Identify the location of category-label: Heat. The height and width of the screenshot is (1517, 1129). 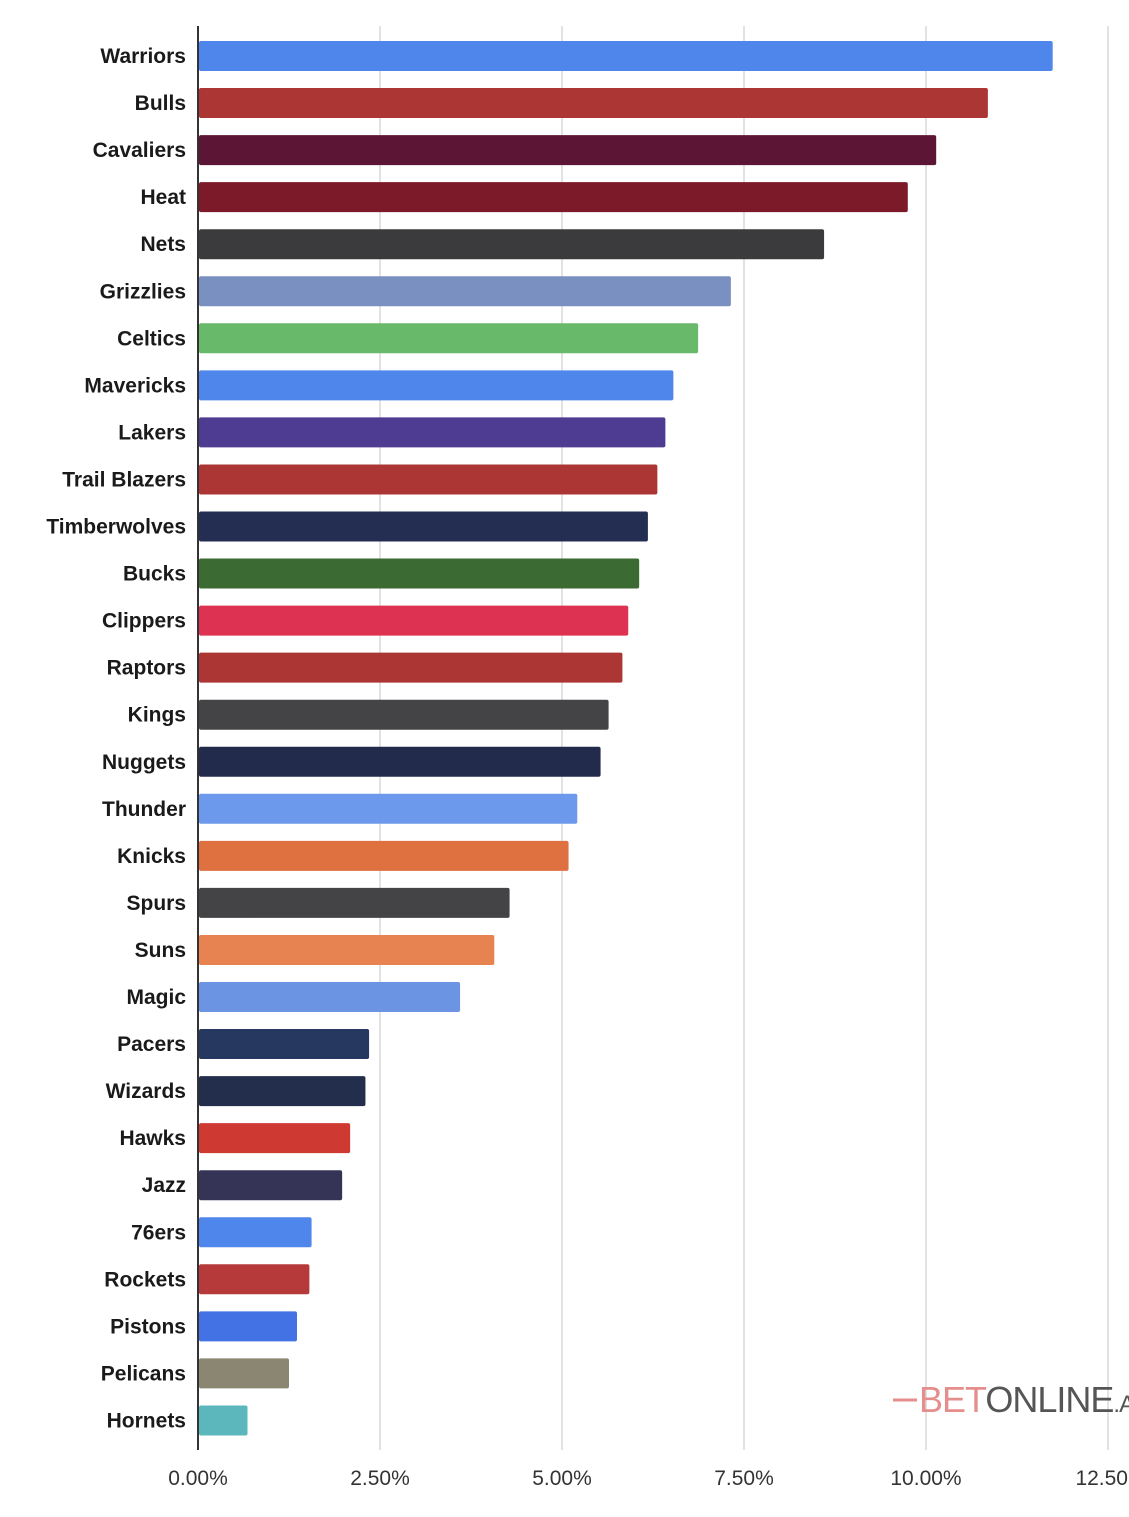
(163, 197).